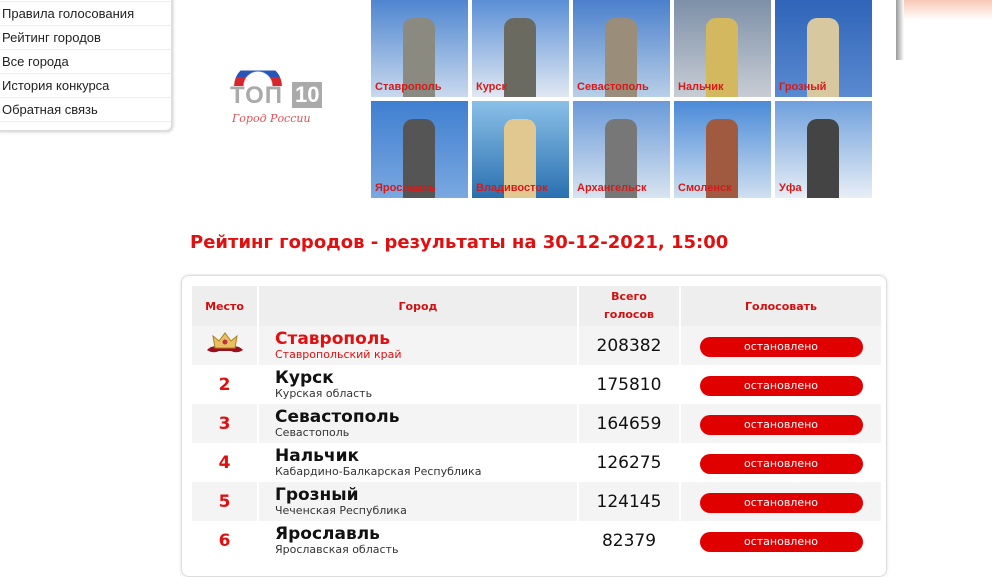 The width and height of the screenshot is (992, 577). What do you see at coordinates (85, 109) in the screenshot?
I see `menu-item-feedback: Обратная связь` at bounding box center [85, 109].